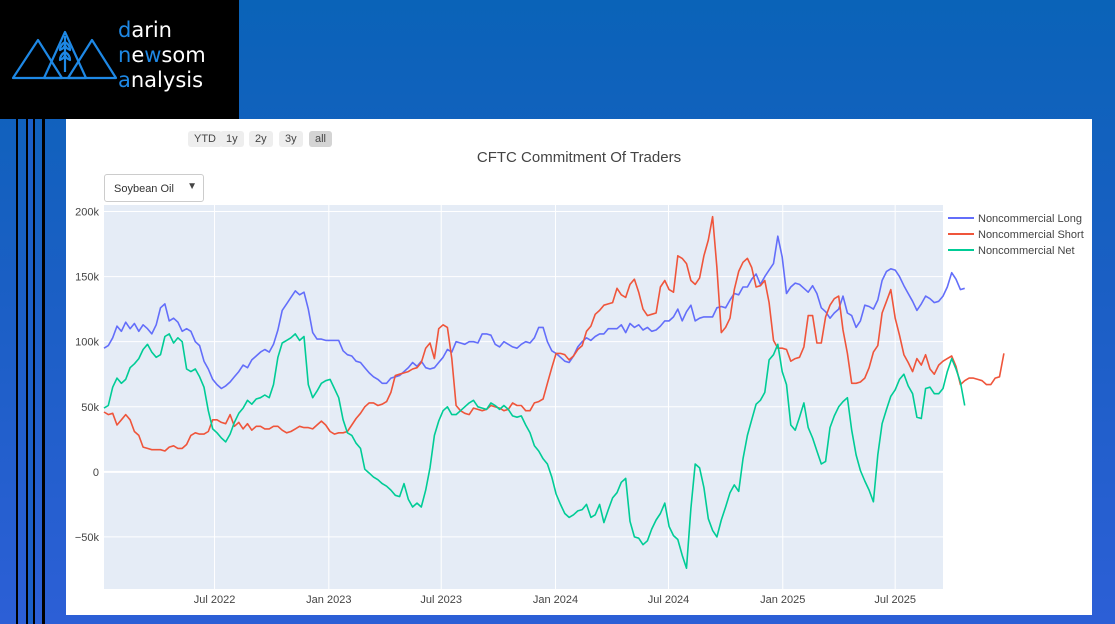 This screenshot has height=624, width=1115. What do you see at coordinates (215, 600) in the screenshot?
I see `x-tick-label: Jul 2022` at bounding box center [215, 600].